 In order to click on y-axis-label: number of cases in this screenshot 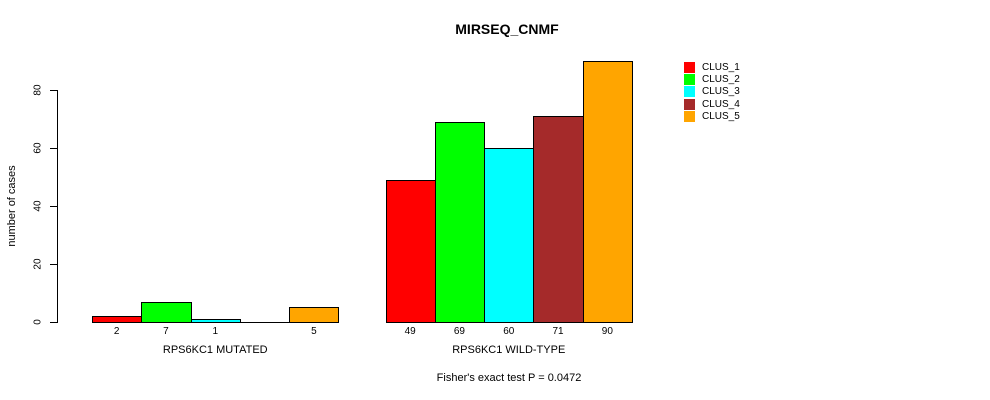, I will do `click(12, 206)`.